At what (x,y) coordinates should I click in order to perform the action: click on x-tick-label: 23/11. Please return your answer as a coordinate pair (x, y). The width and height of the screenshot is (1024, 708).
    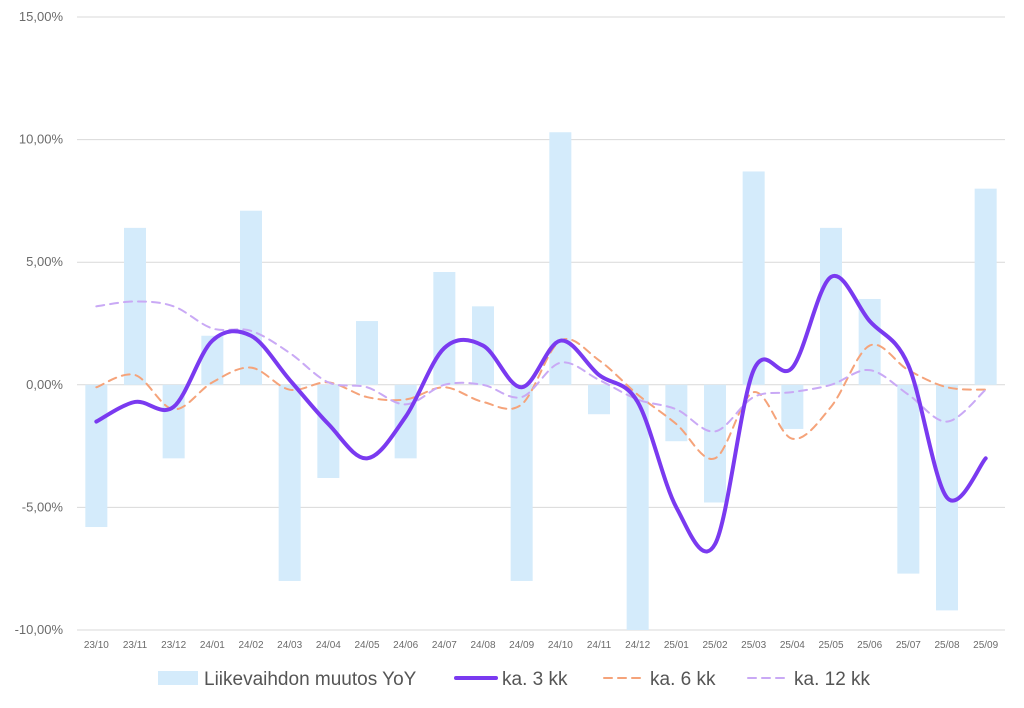
    Looking at the image, I should click on (135, 645).